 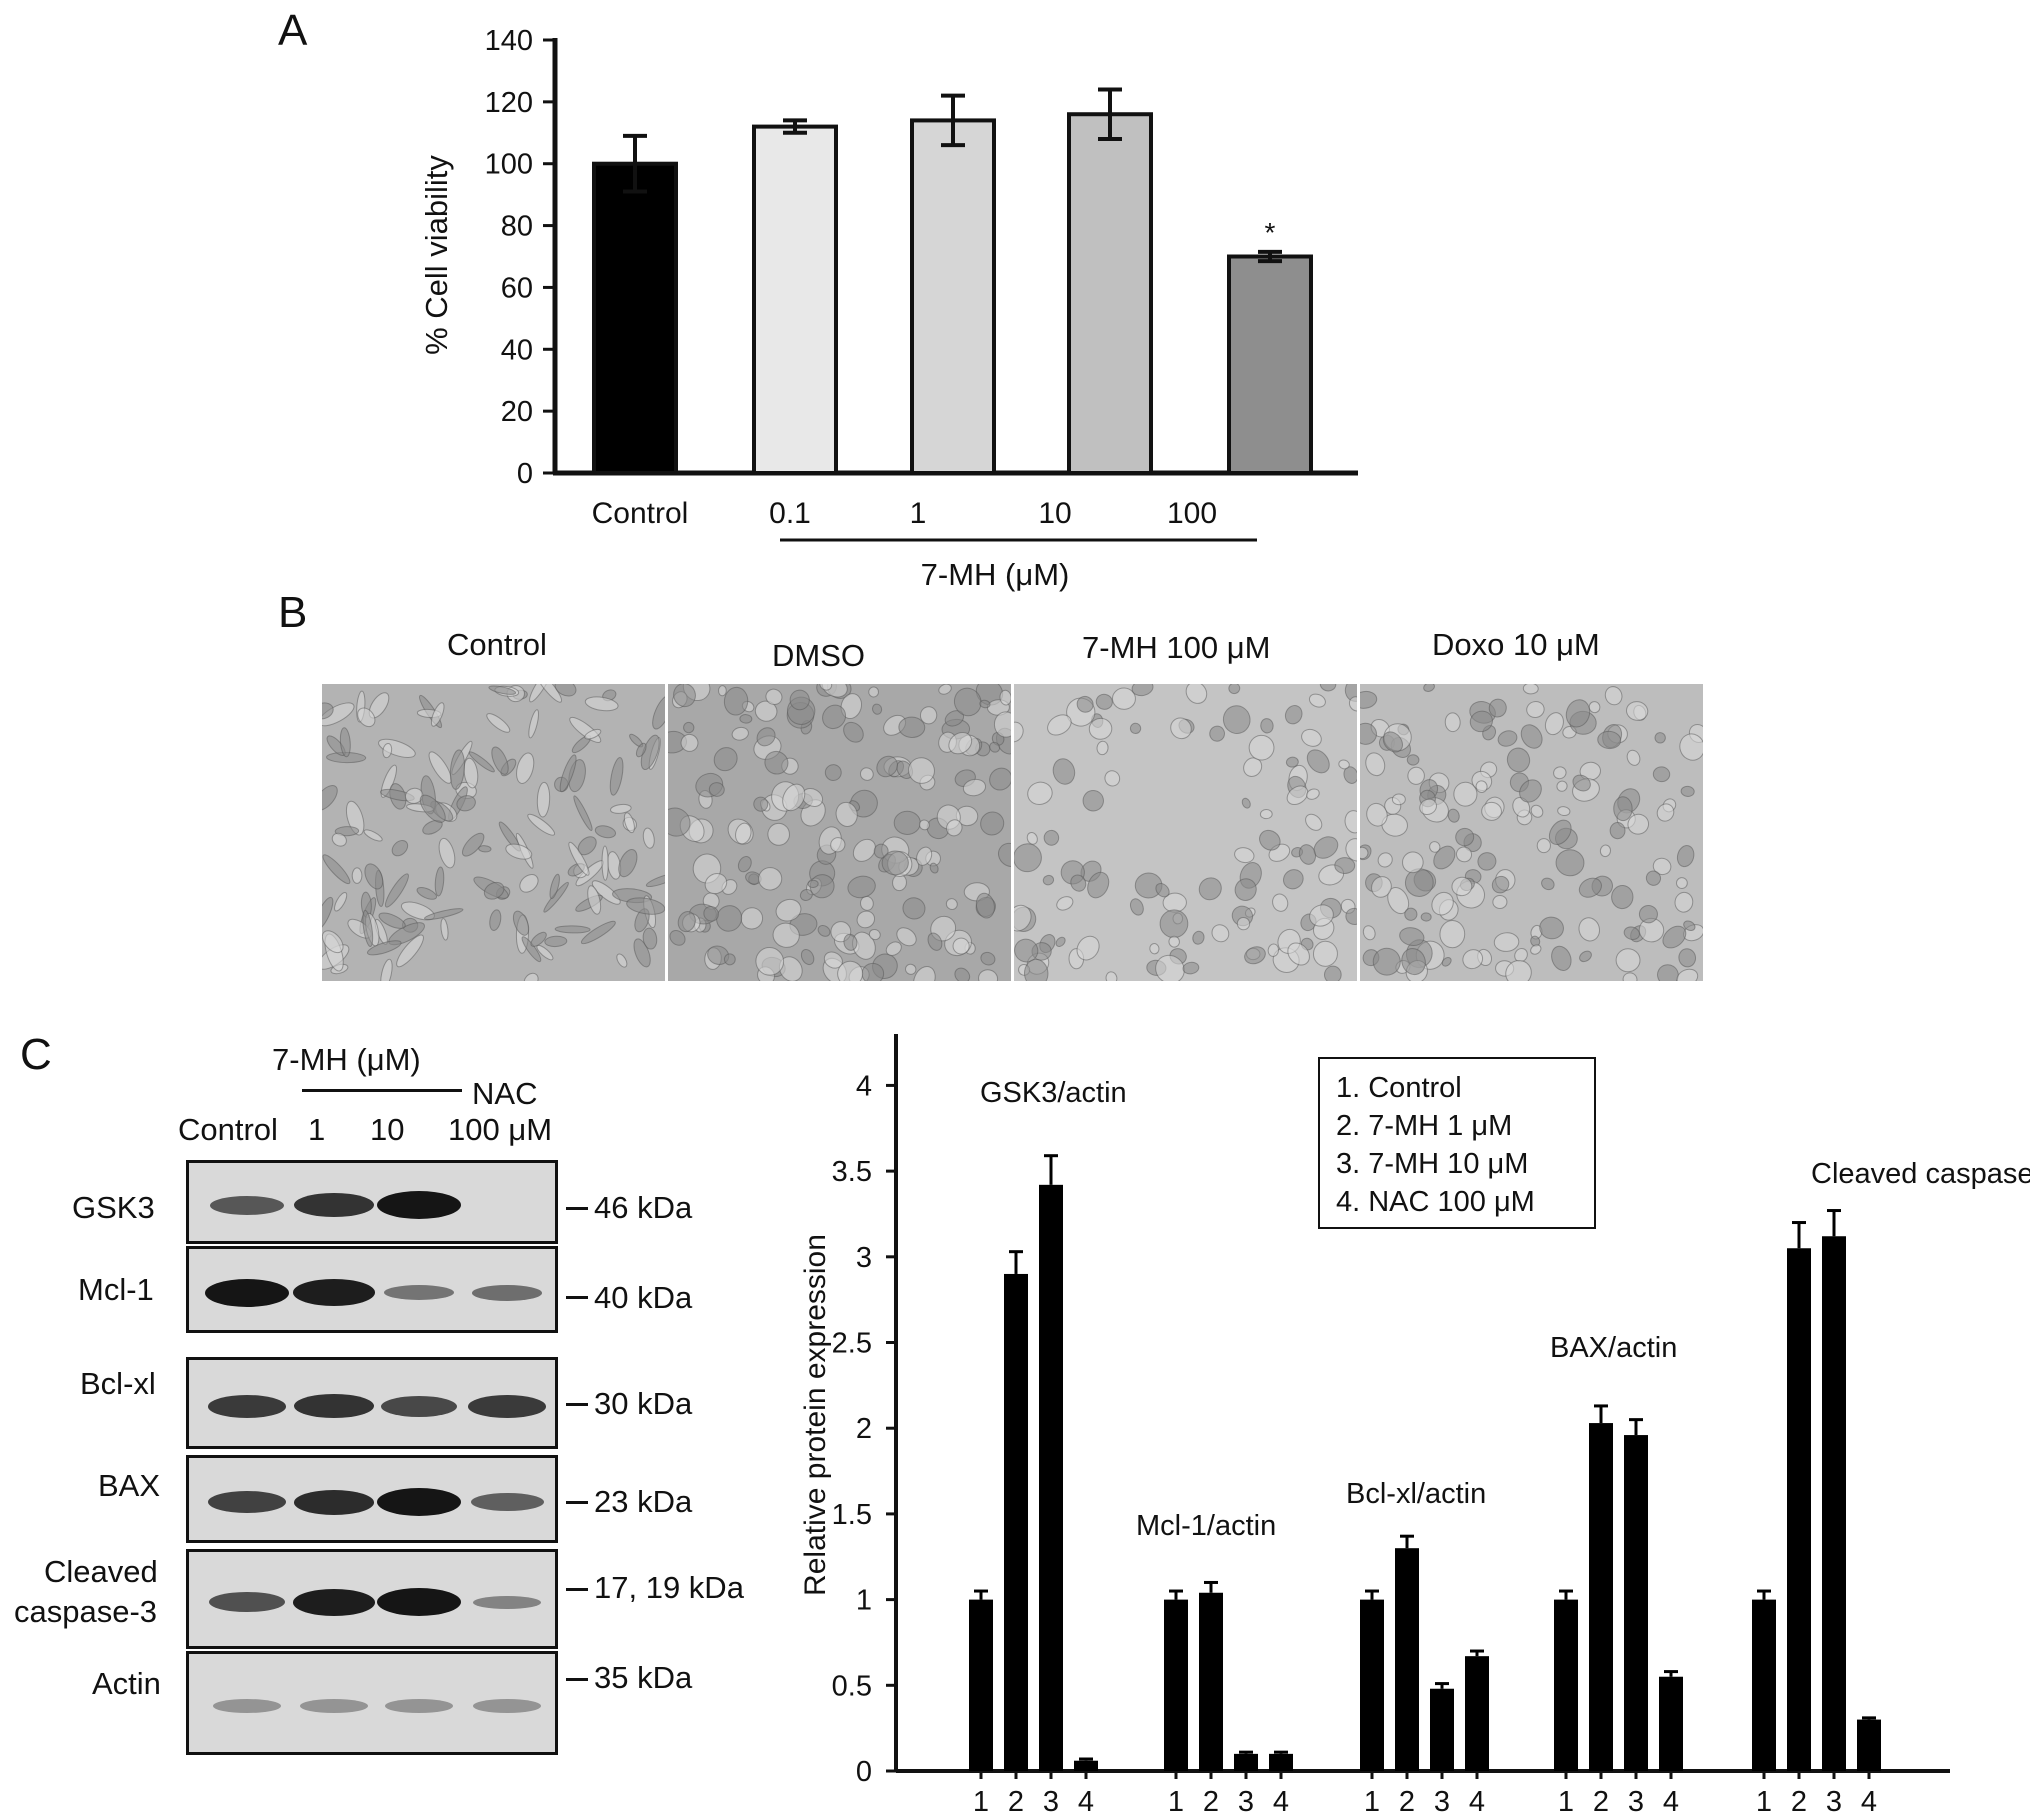 I want to click on lane-label-nac: 100 μM, so click(x=500, y=1129).